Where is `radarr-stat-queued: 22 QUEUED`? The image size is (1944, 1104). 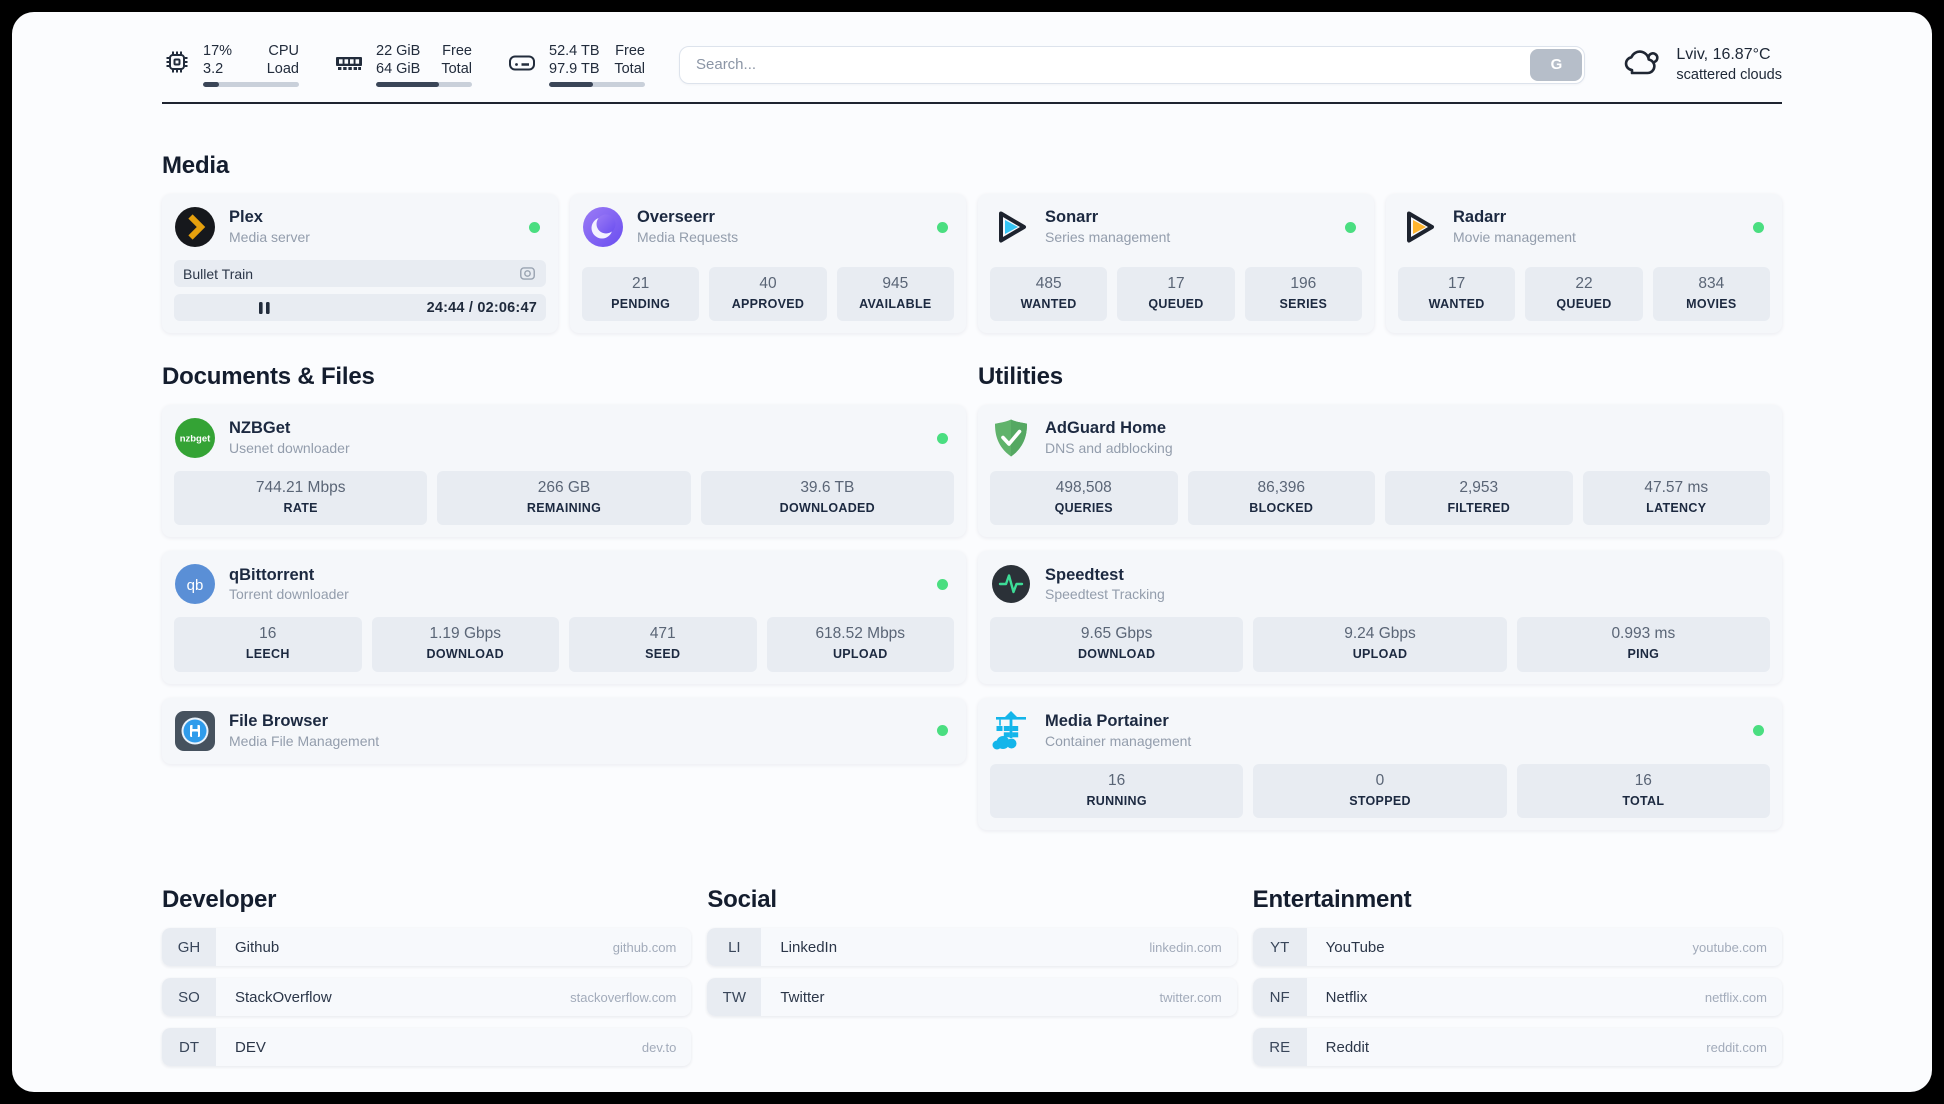
radarr-stat-queued: 22 QUEUED is located at coordinates (1584, 293).